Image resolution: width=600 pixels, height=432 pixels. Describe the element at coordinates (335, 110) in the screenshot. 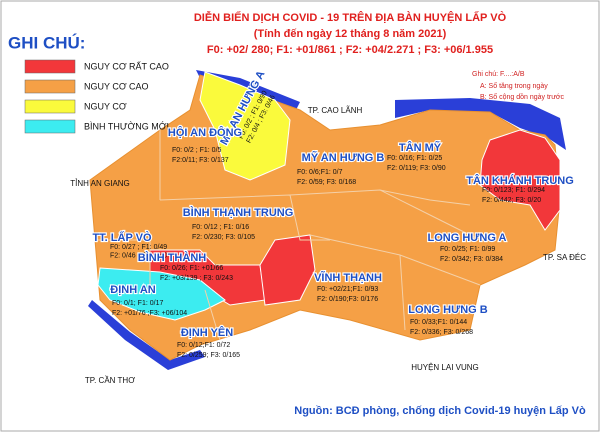

I see `place-label: TP. CAO LÃNH` at that location.